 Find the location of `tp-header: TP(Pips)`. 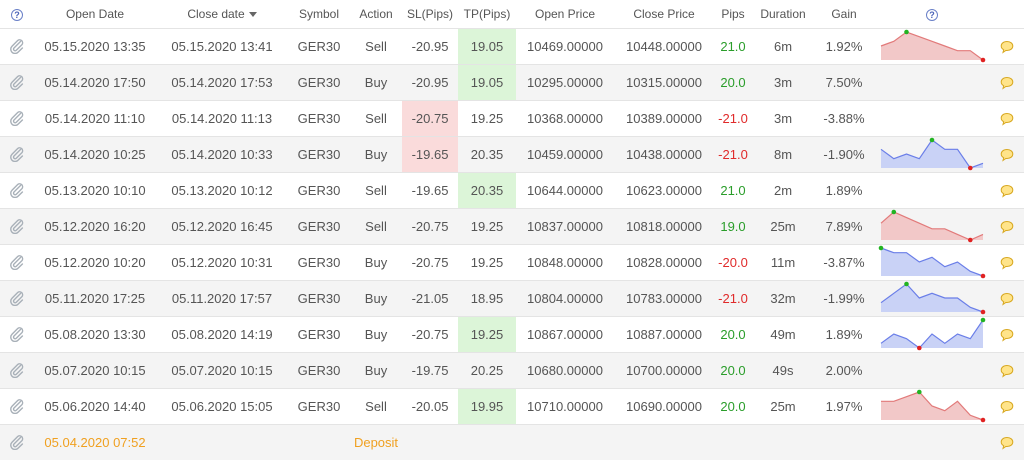

tp-header: TP(Pips) is located at coordinates (487, 14).